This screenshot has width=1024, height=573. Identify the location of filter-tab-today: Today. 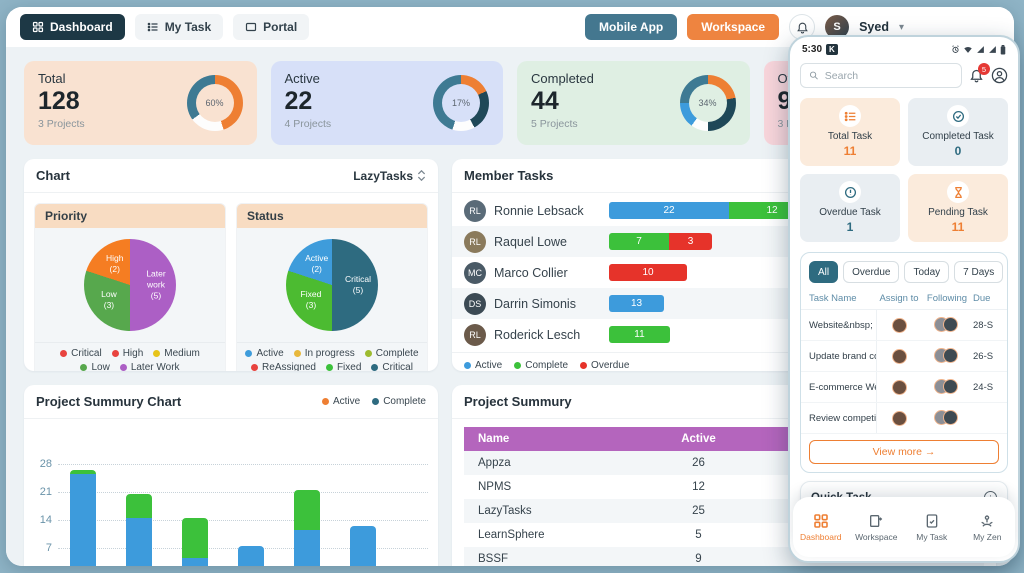
(927, 272).